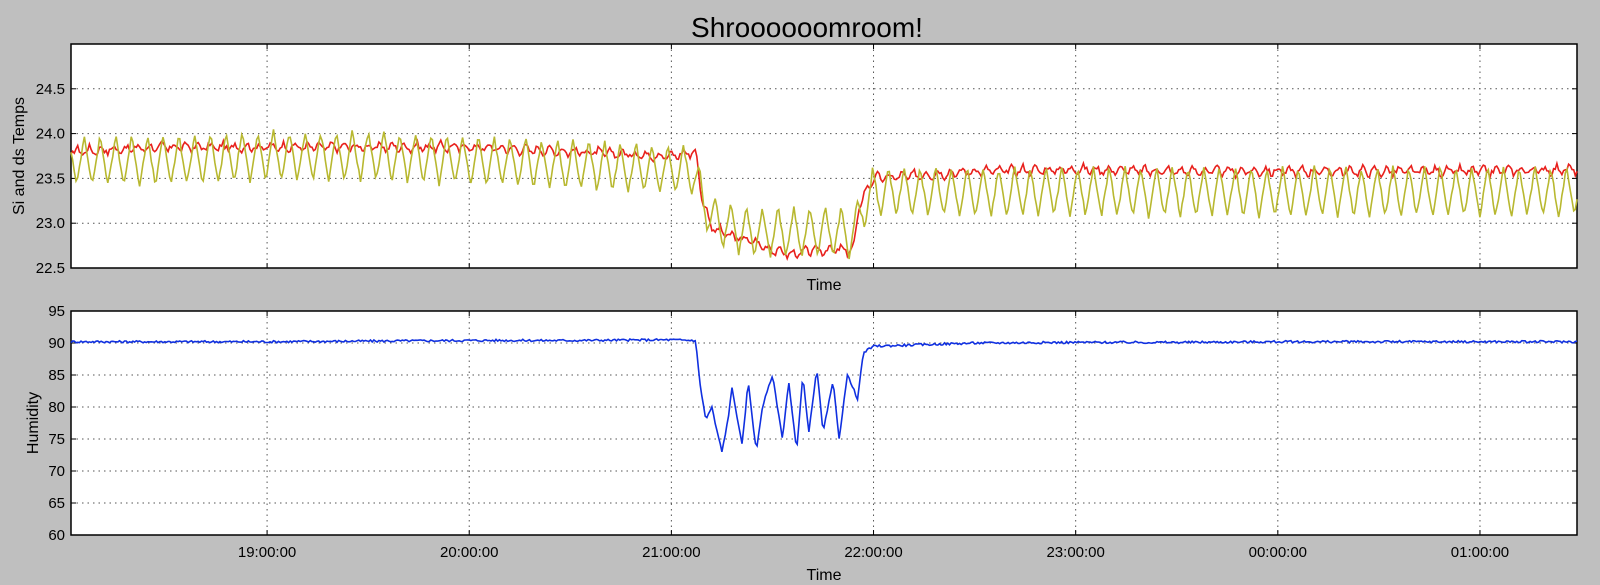 The image size is (1600, 585). I want to click on y-tick-label: 70, so click(56, 471).